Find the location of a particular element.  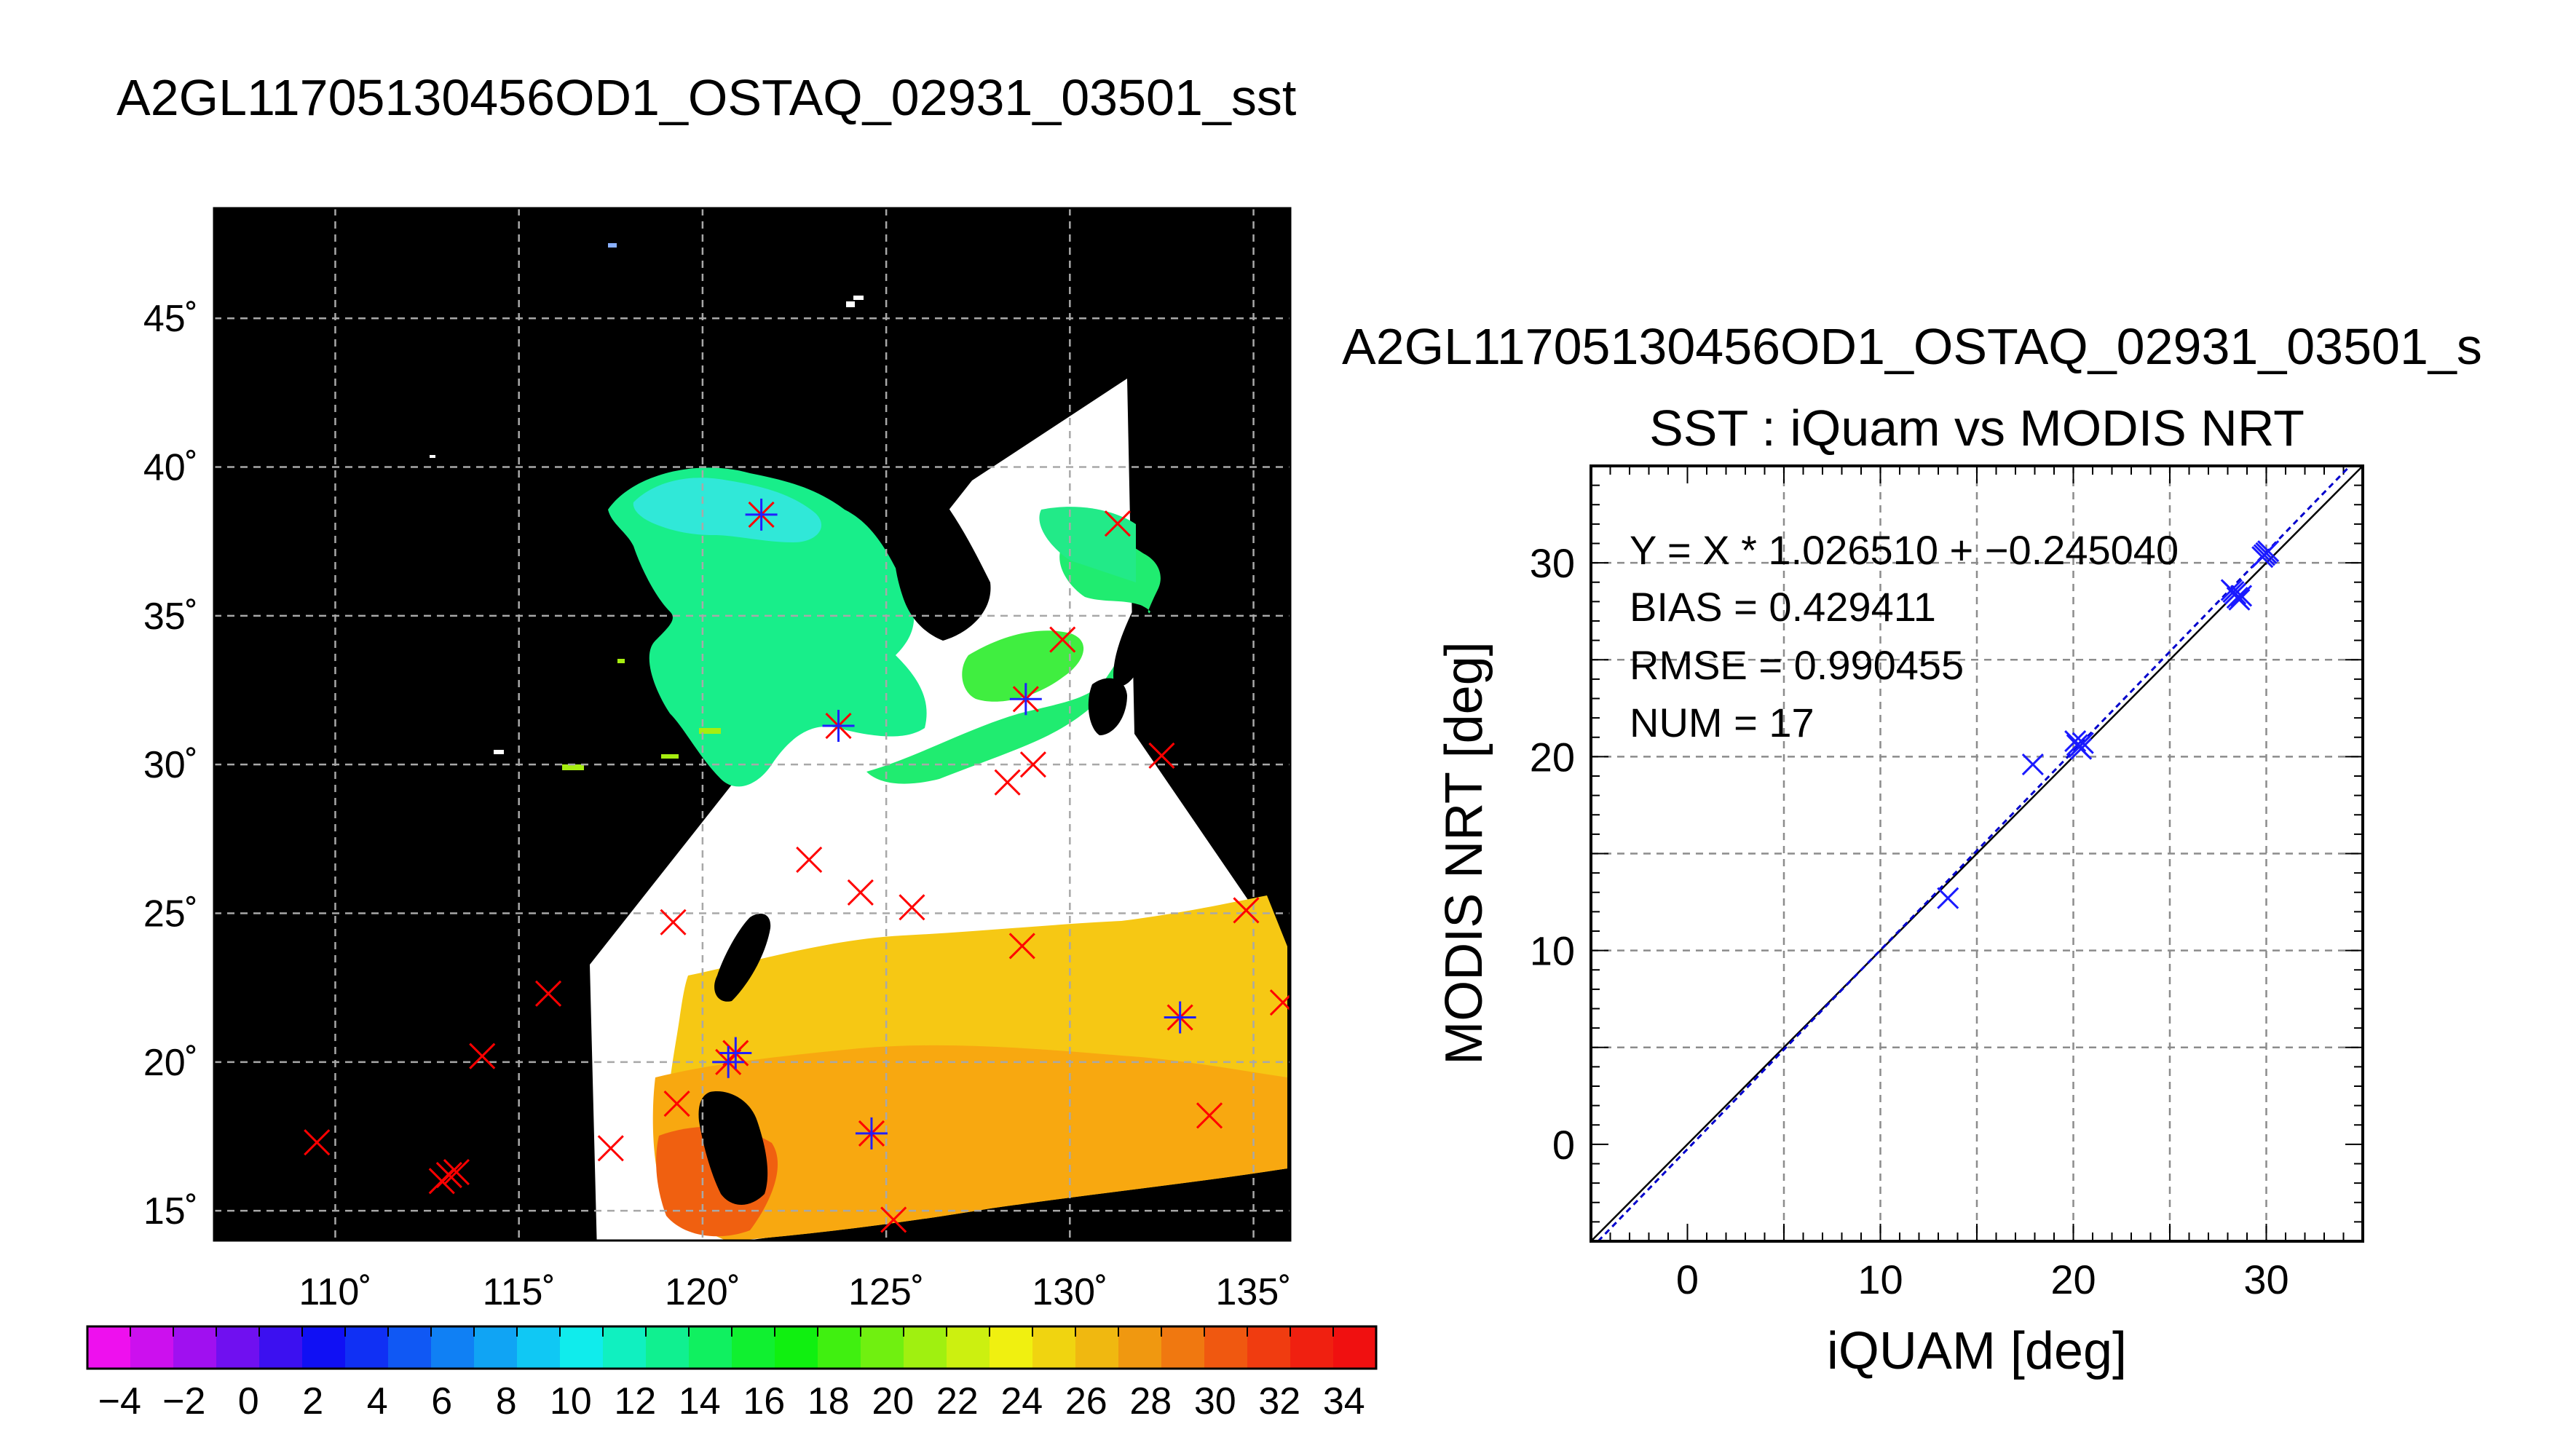

map-x-tick-label: 130˚ is located at coordinates (1069, 1292).